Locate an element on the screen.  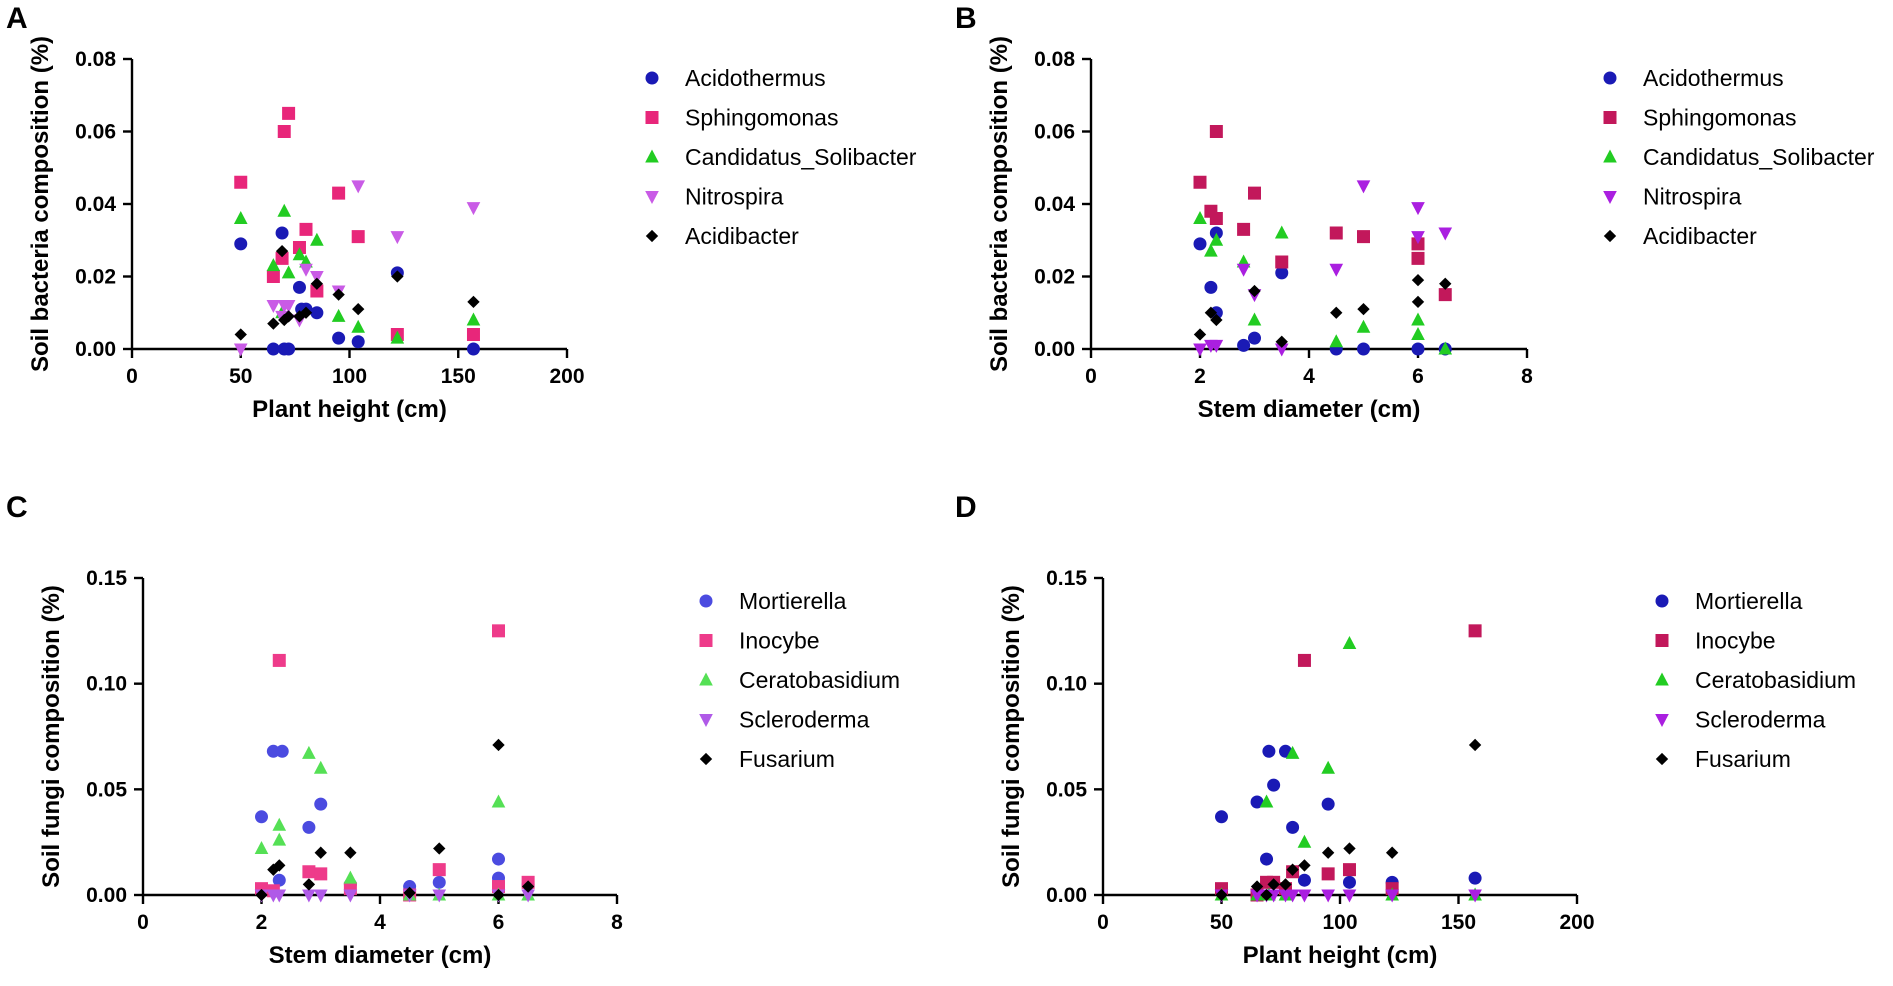
y-tick-label: 0.00 is located at coordinates (106, 895).